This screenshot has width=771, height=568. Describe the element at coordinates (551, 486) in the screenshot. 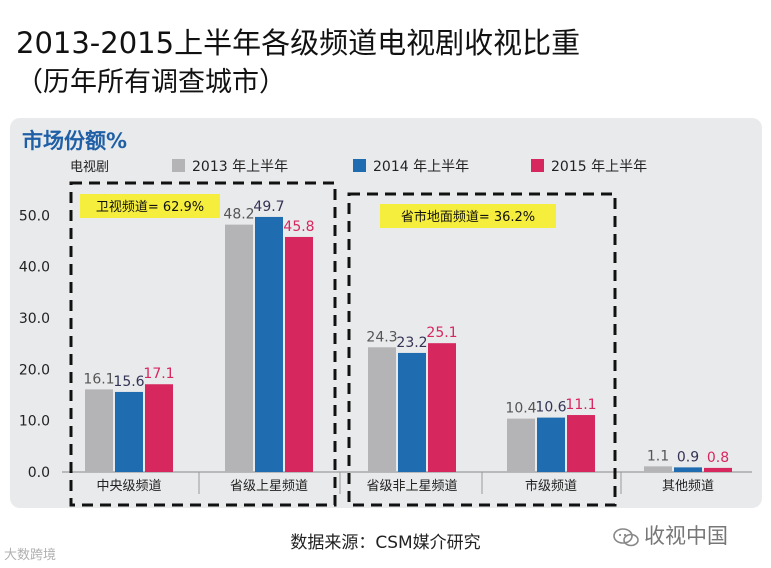

I see `x-tick-label: 市级频道` at that location.